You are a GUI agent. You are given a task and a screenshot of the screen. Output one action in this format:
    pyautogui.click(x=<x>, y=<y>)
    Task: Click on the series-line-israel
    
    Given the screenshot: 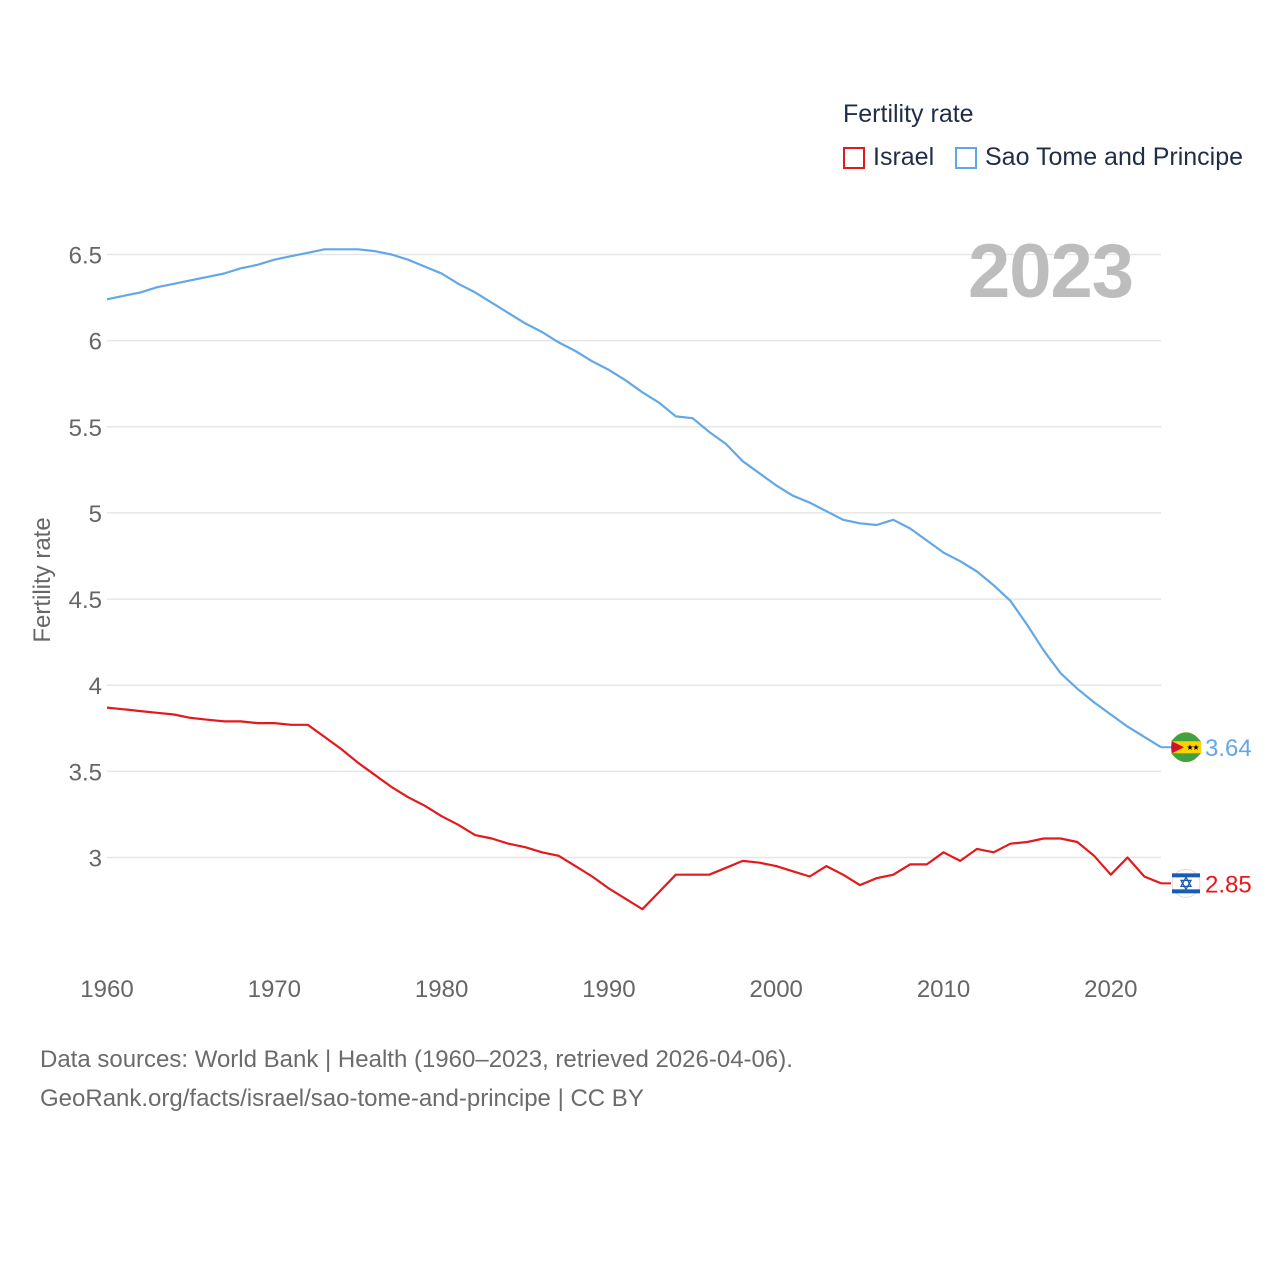 What is the action you would take?
    pyautogui.click(x=634, y=808)
    